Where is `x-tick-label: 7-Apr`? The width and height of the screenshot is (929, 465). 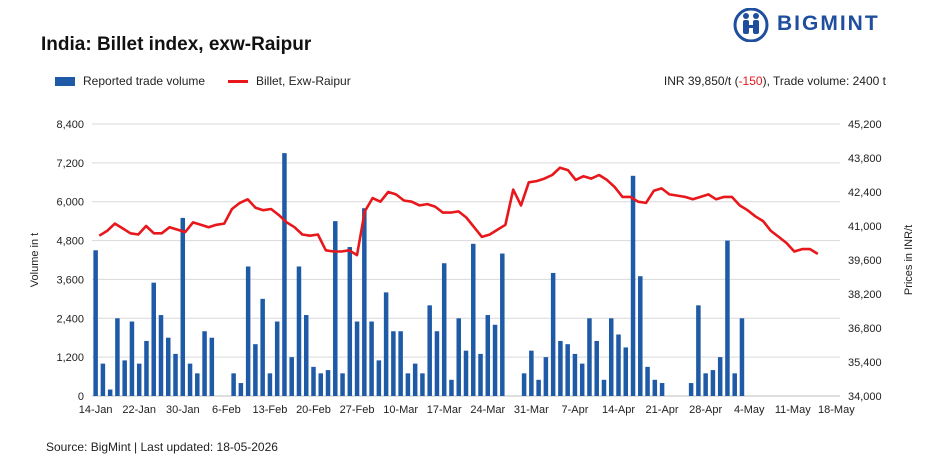 x-tick-label: 7-Apr is located at coordinates (574, 410).